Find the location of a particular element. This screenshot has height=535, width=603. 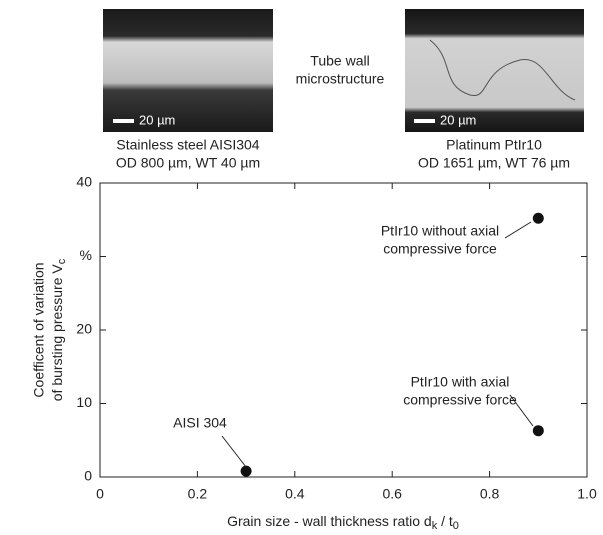

caption: Platinum PtIr10 is located at coordinates (494, 145).